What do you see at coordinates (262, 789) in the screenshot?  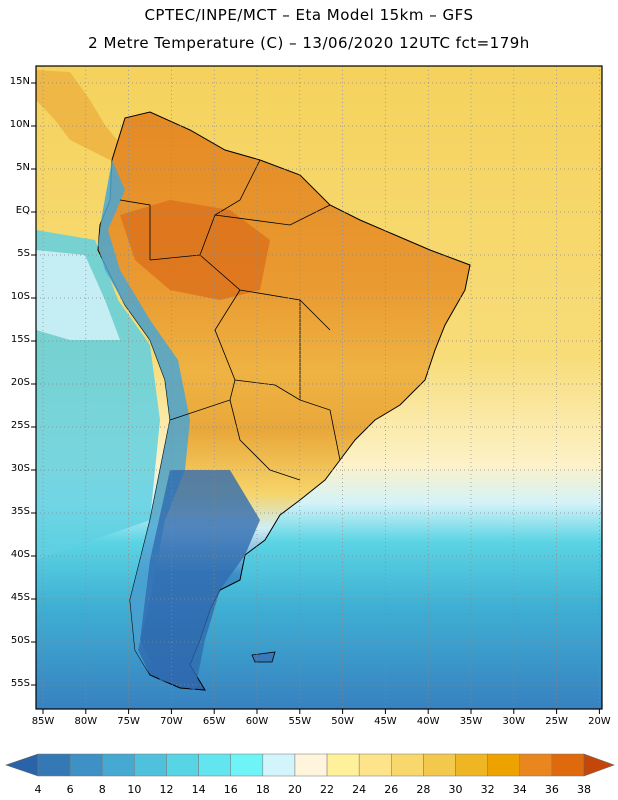 I see `colorbar-label: 18` at bounding box center [262, 789].